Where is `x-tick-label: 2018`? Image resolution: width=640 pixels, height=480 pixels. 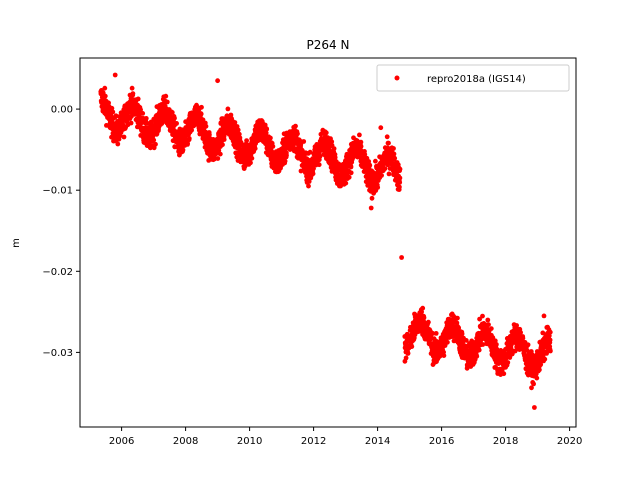 x-tick-label: 2018 is located at coordinates (505, 441).